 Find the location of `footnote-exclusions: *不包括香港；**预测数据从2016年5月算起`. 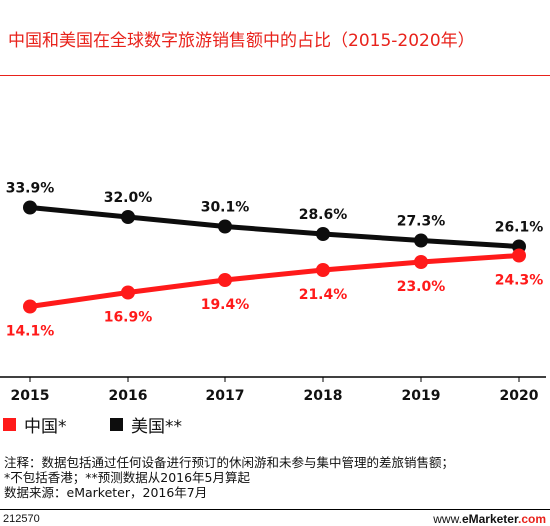

footnote-exclusions: *不包括香港；**预测数据从2016年5月算起 is located at coordinates (127, 477).